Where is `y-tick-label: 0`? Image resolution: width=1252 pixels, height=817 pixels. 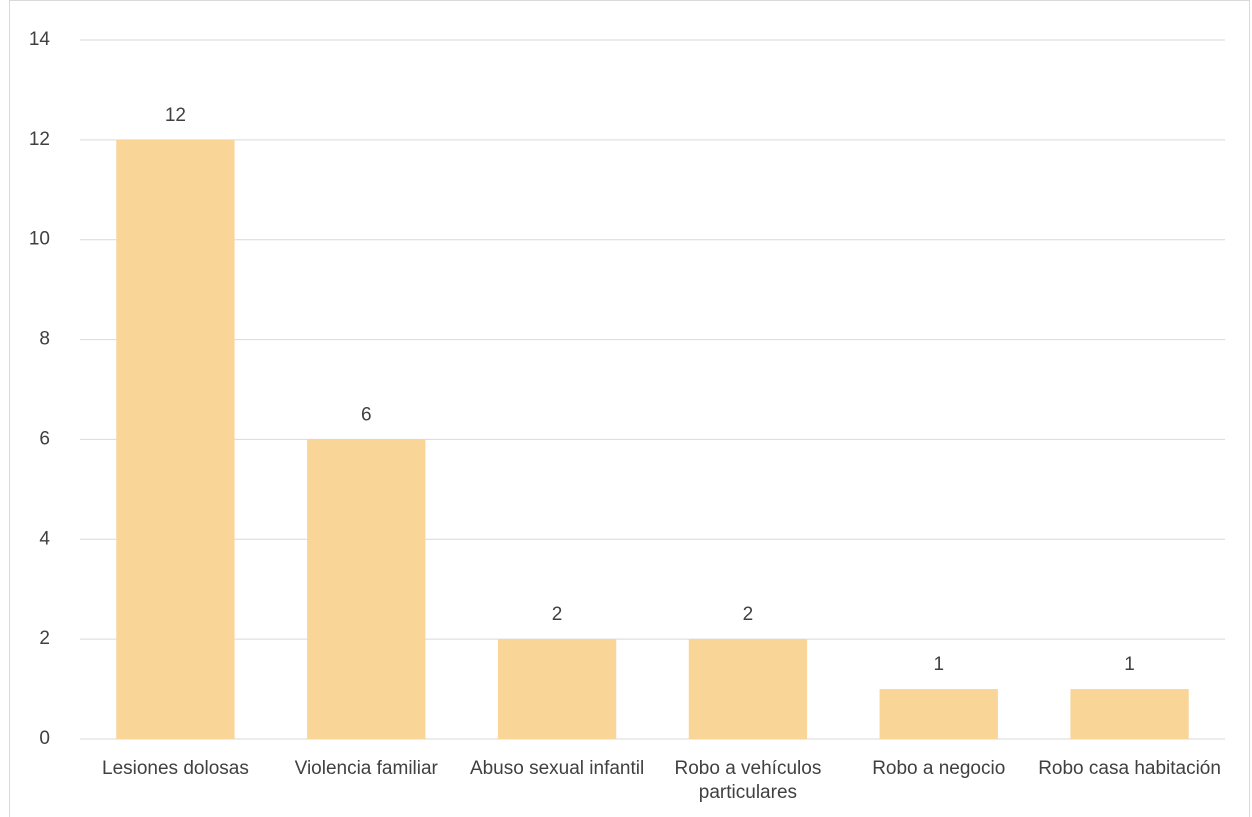
y-tick-label: 0 is located at coordinates (44, 738).